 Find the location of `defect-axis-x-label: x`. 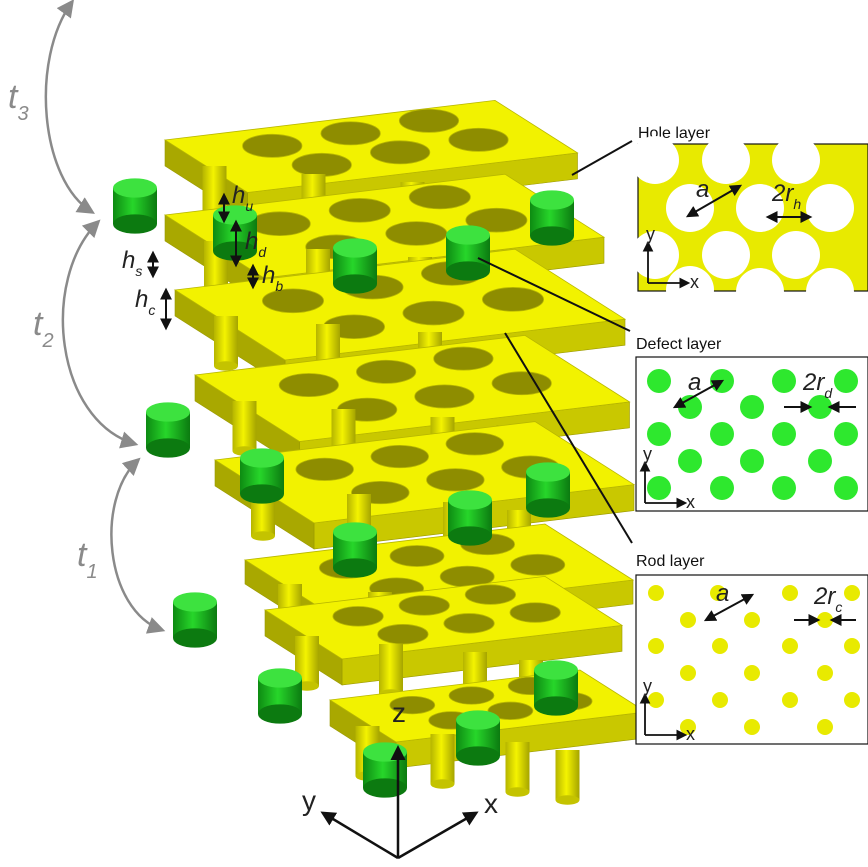

defect-axis-x-label: x is located at coordinates (690, 502).